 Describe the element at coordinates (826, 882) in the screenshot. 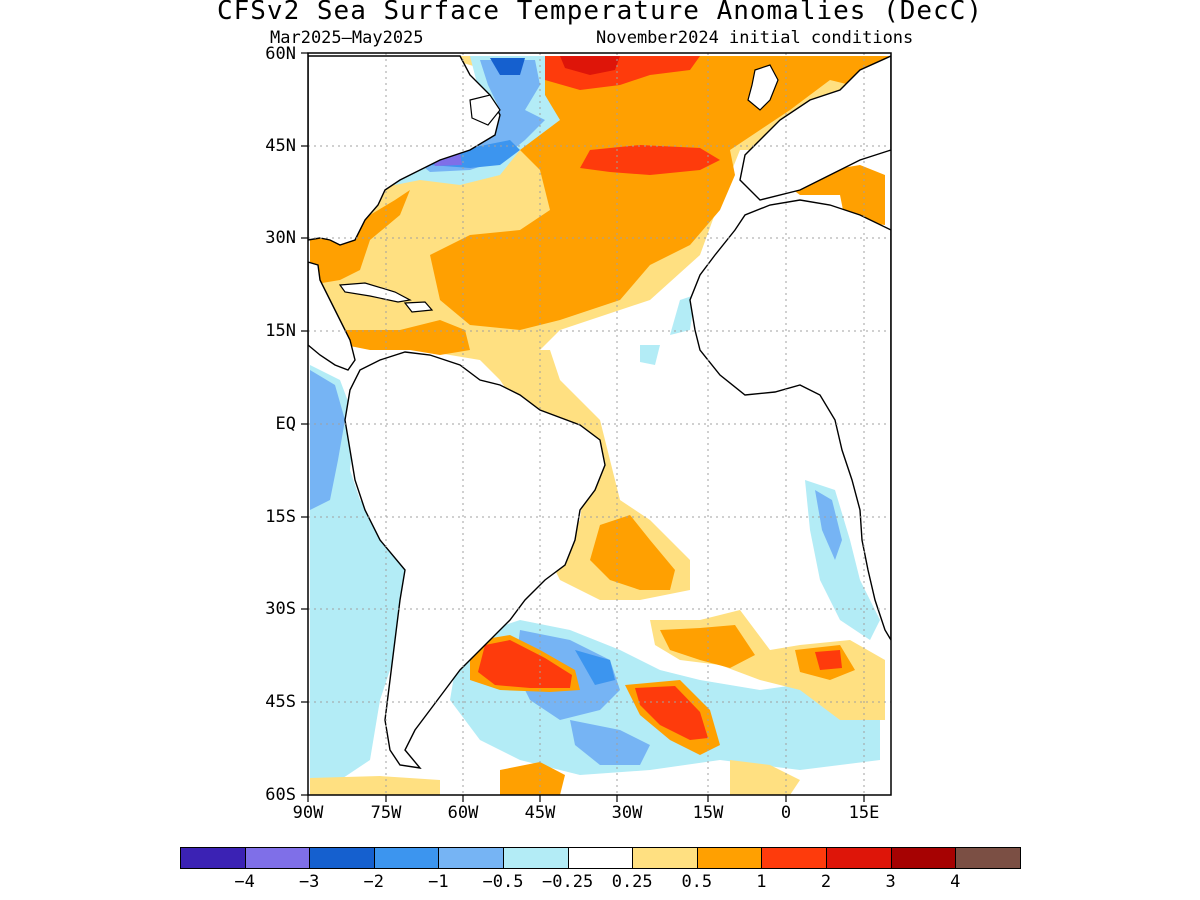

I see `colorbar-label: 2` at that location.